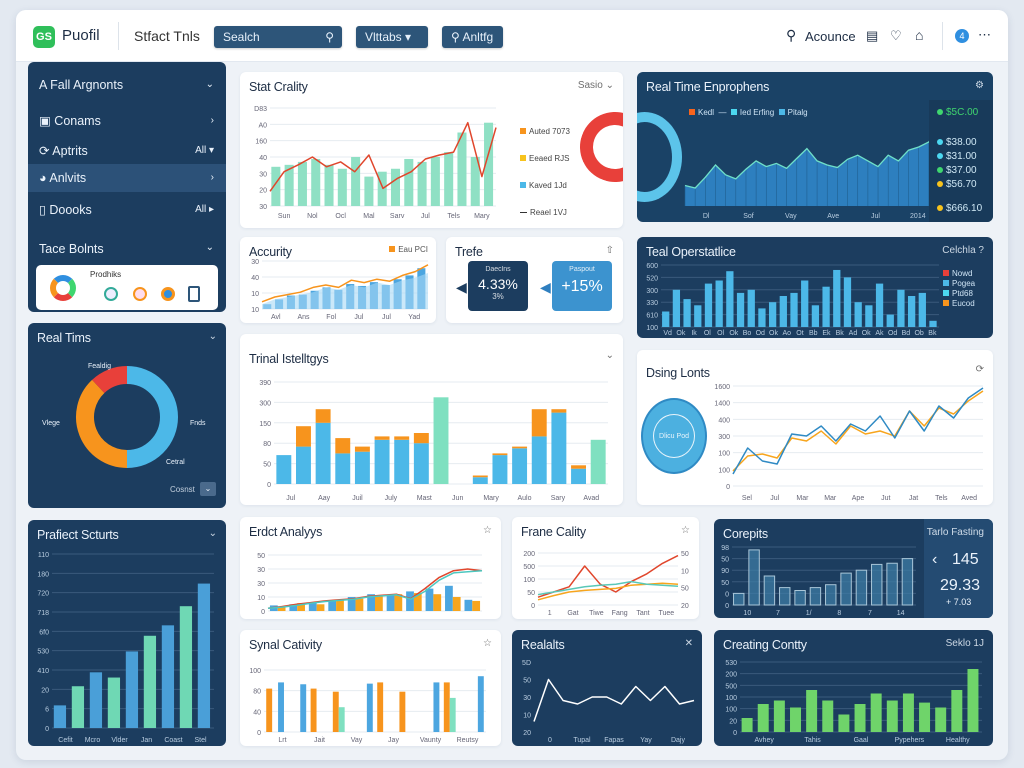 This screenshot has width=1024, height=768. What do you see at coordinates (127, 85) in the screenshot?
I see `sidebar-item-fall-argnonts: A Fall Argnonts ⌄` at bounding box center [127, 85].